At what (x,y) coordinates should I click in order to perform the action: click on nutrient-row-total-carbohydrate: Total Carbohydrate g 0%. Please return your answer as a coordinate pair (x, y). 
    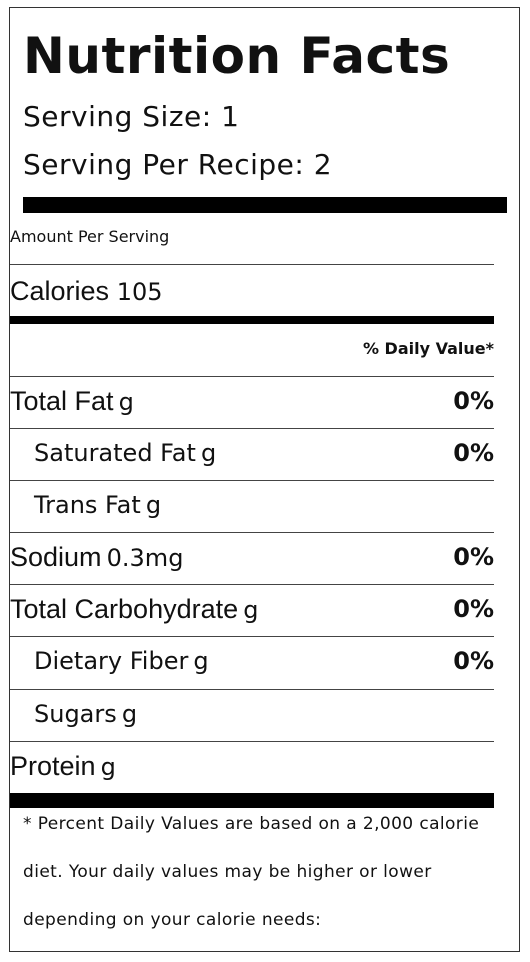
    Looking at the image, I should click on (252, 610).